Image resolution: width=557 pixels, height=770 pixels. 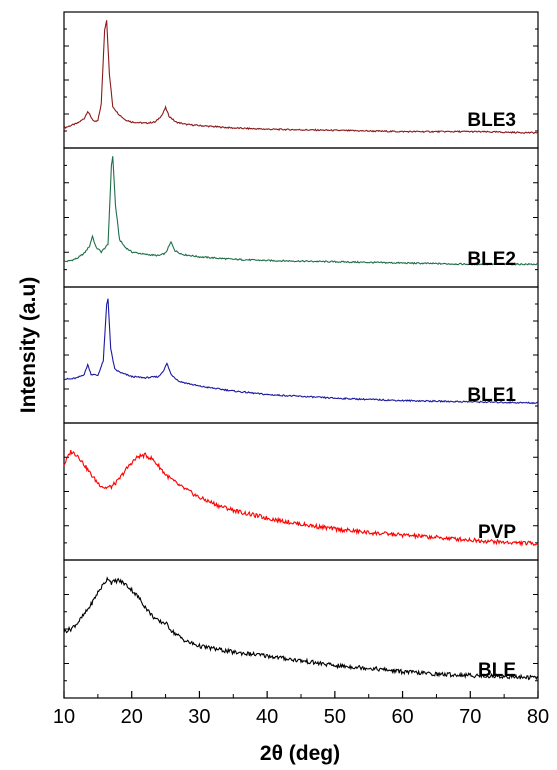 What do you see at coordinates (491, 259) in the screenshot?
I see `series-label-ble2: BLE2` at bounding box center [491, 259].